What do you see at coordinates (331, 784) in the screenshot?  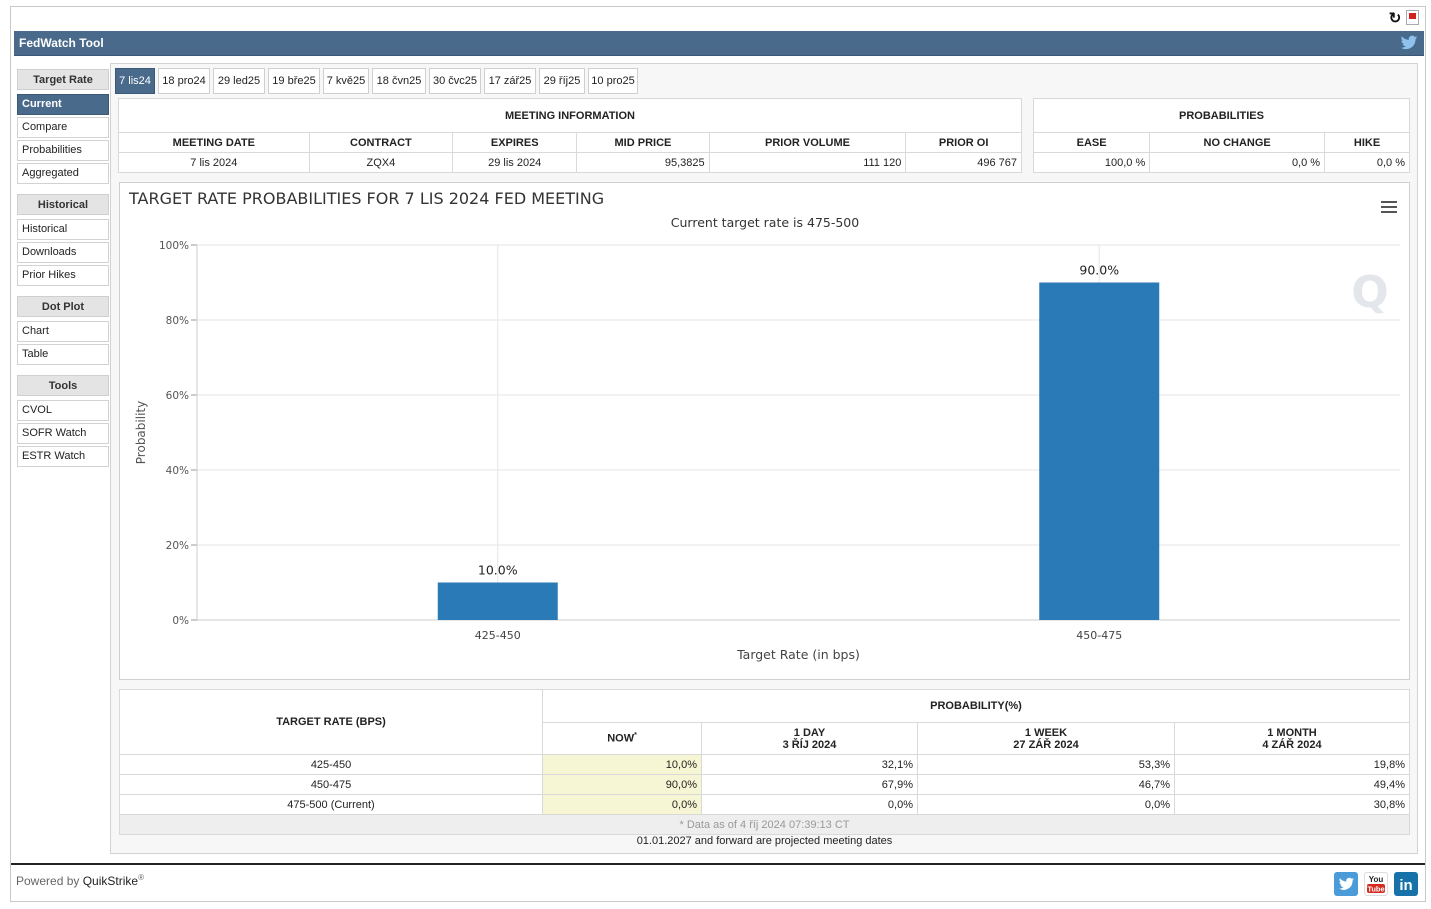 I see `cell-rate: 450-475` at bounding box center [331, 784].